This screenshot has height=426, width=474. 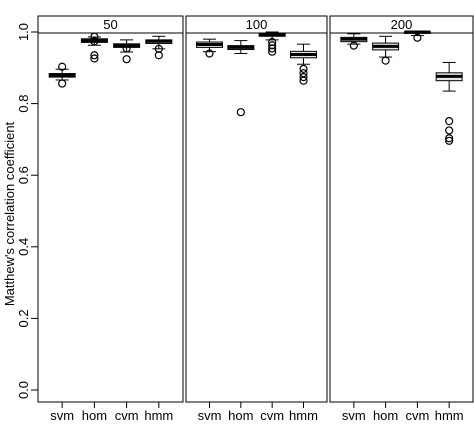 What do you see at coordinates (23, 390) in the screenshot?
I see `y-tick-label: 0.0` at bounding box center [23, 390].